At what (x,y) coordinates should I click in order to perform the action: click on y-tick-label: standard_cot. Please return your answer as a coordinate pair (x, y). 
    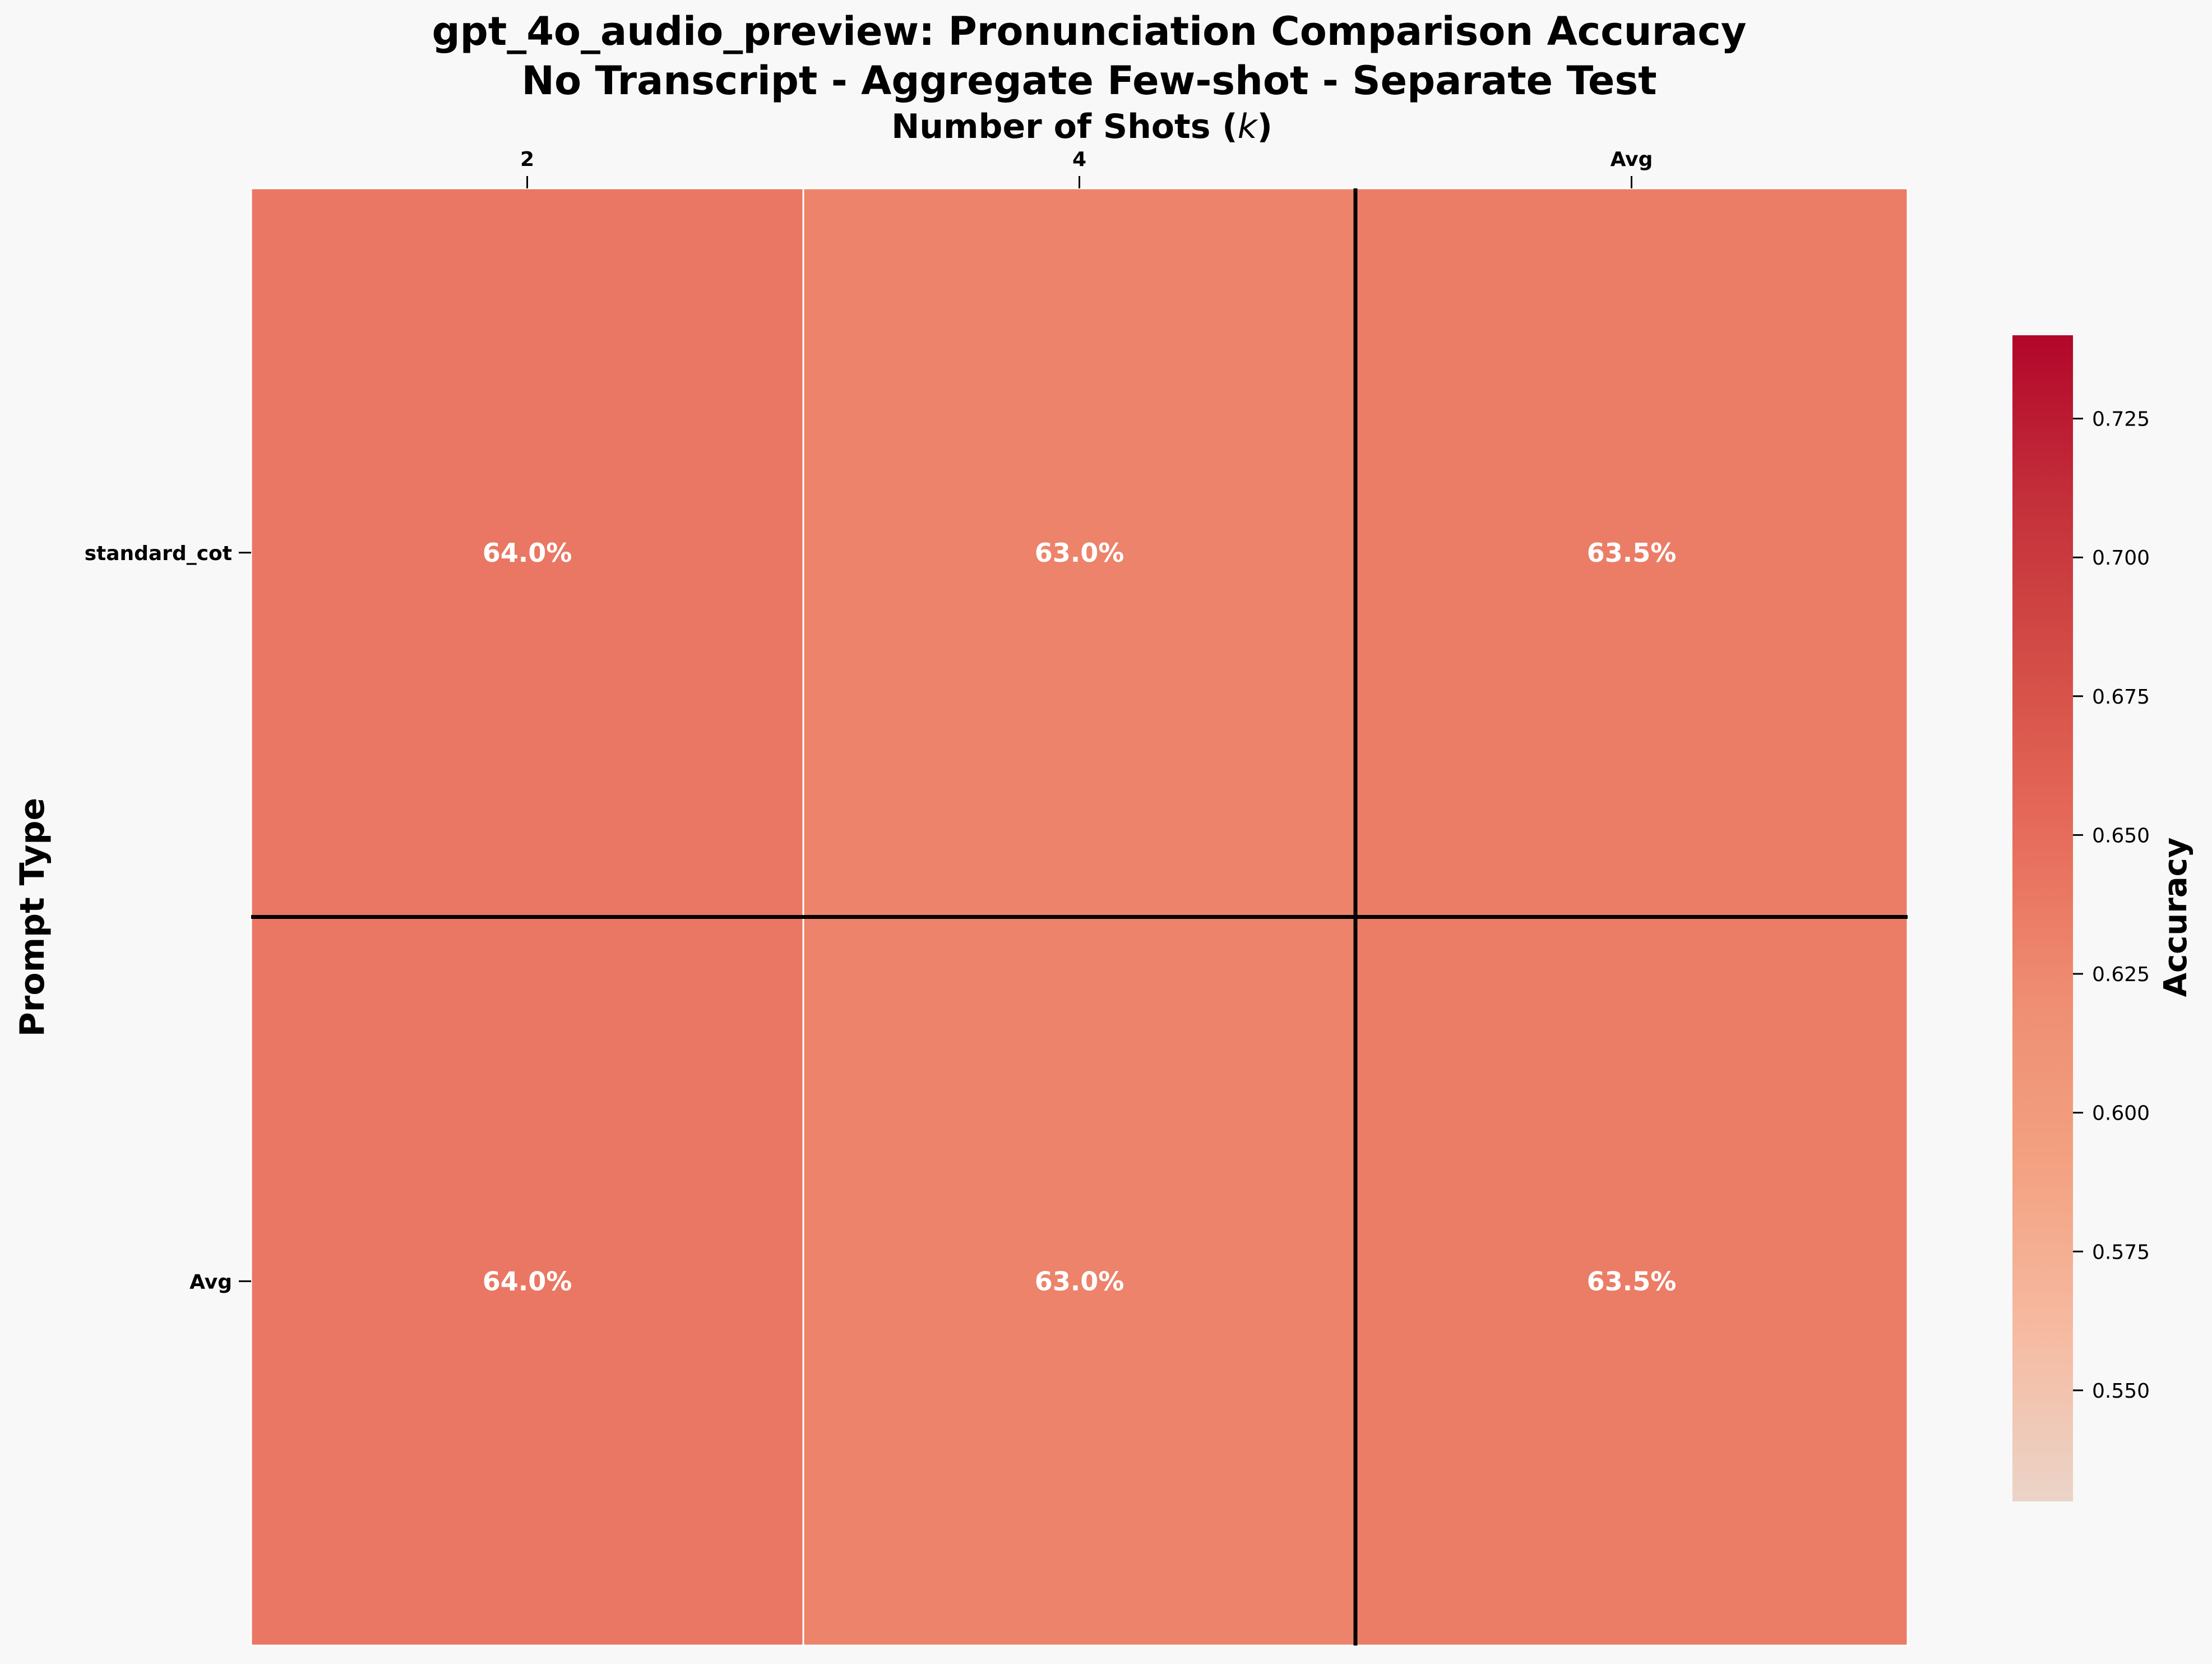
    Looking at the image, I should click on (158, 553).